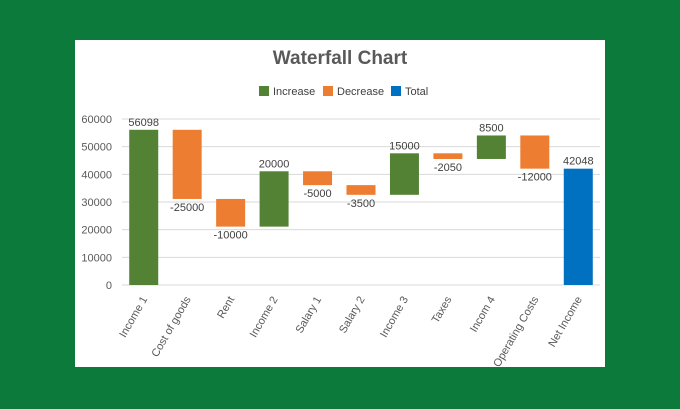 This screenshot has height=409, width=680. What do you see at coordinates (404, 146) in the screenshot?
I see `data-label: 15000` at bounding box center [404, 146].